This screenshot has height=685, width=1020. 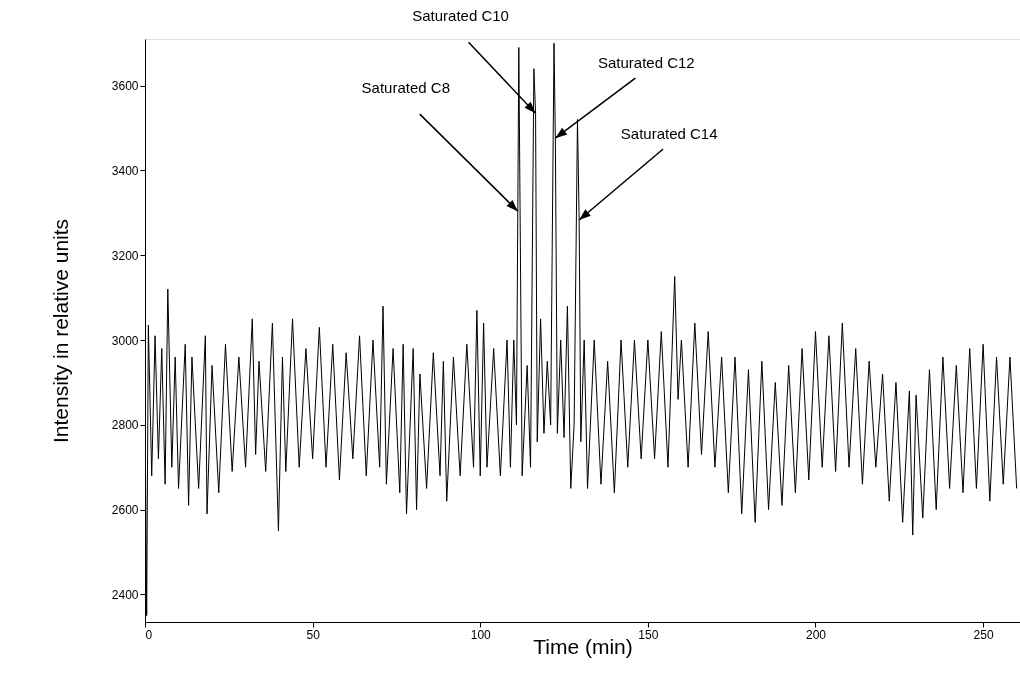 I want to click on y-tick-label: 2400, so click(x=125, y=594).